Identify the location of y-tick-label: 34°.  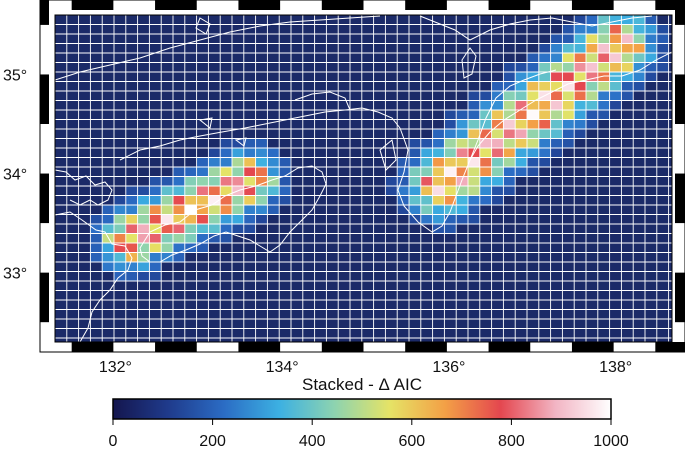
(15, 175).